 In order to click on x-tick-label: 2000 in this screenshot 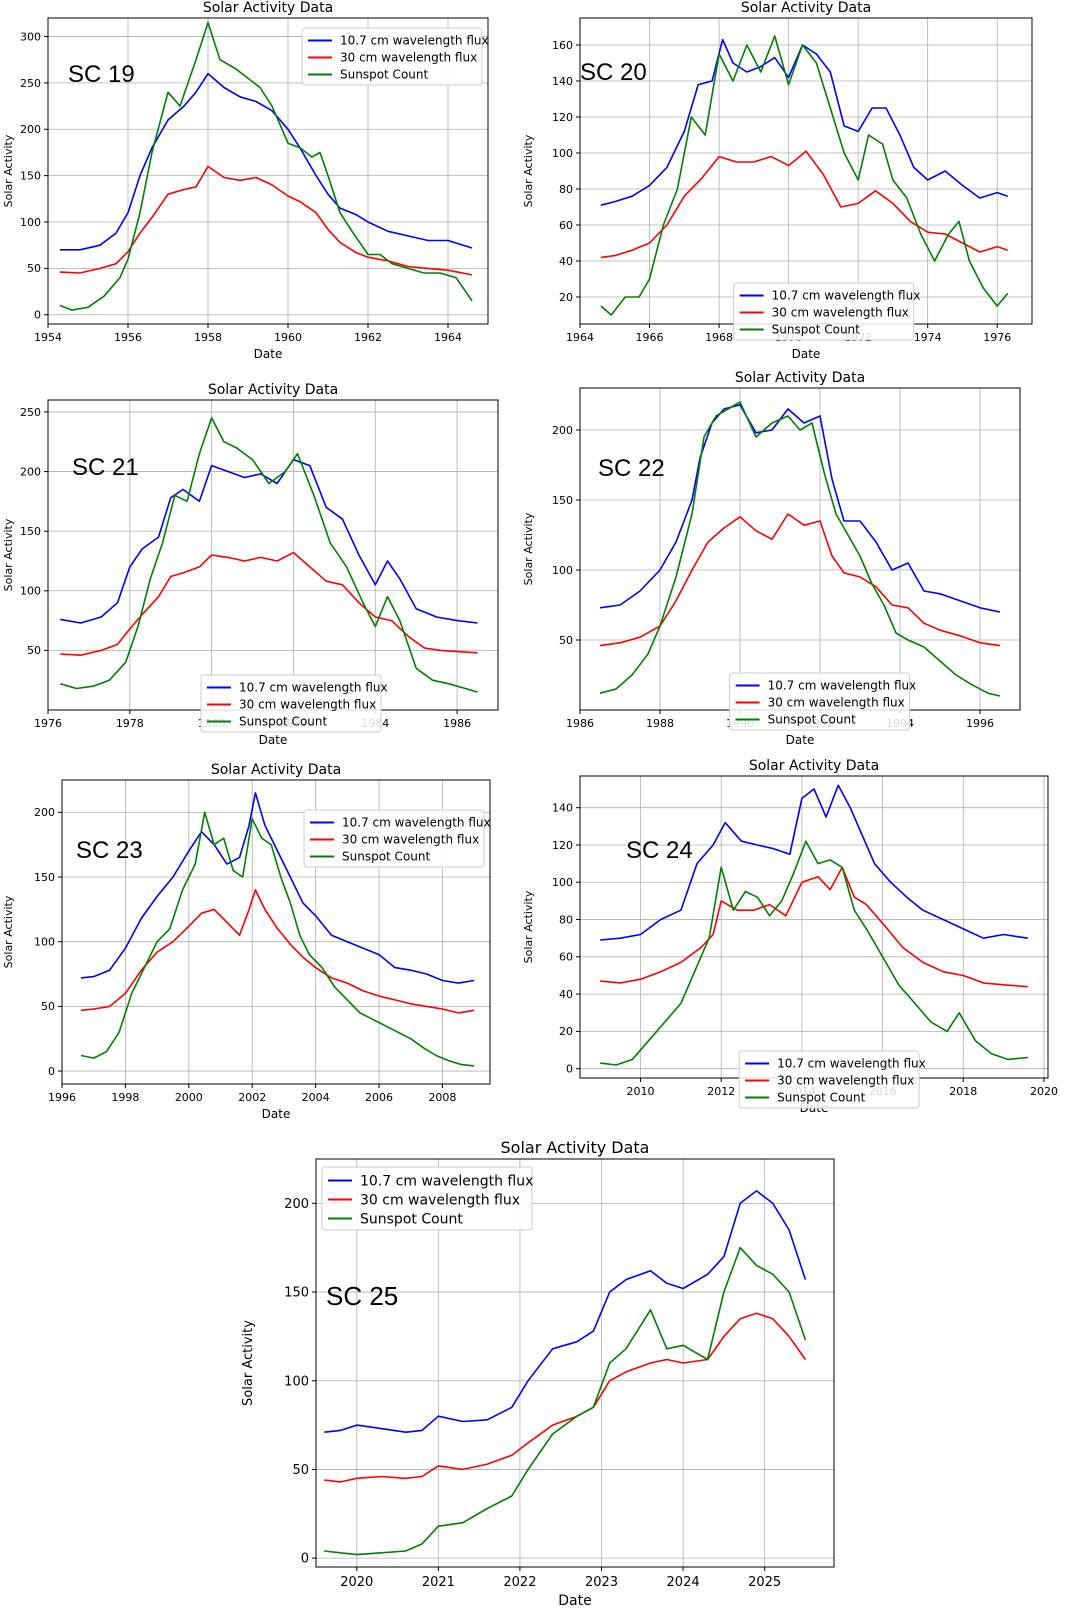, I will do `click(189, 1097)`.